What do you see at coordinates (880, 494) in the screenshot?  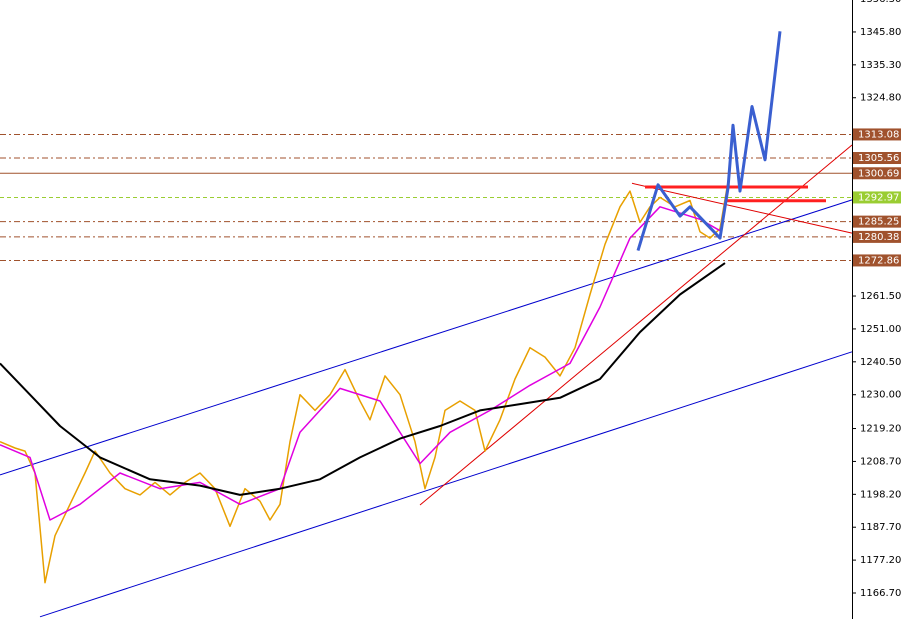 I see `y-tick-label: 1198.20` at bounding box center [880, 494].